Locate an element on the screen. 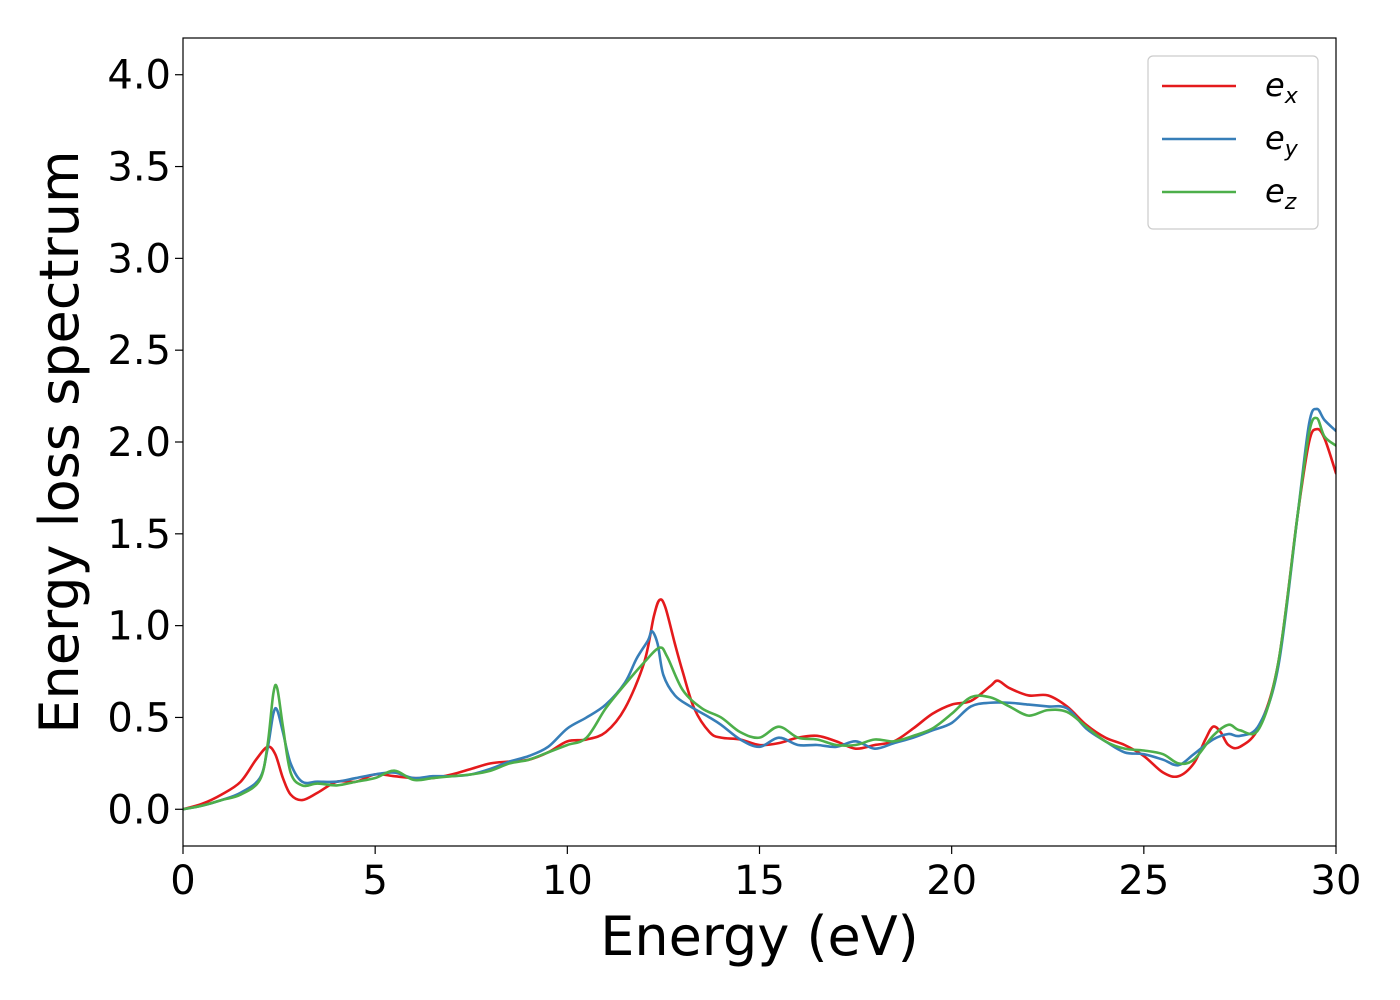 This screenshot has height=1000, width=1400. x-tick-label: 25 is located at coordinates (1143, 881).